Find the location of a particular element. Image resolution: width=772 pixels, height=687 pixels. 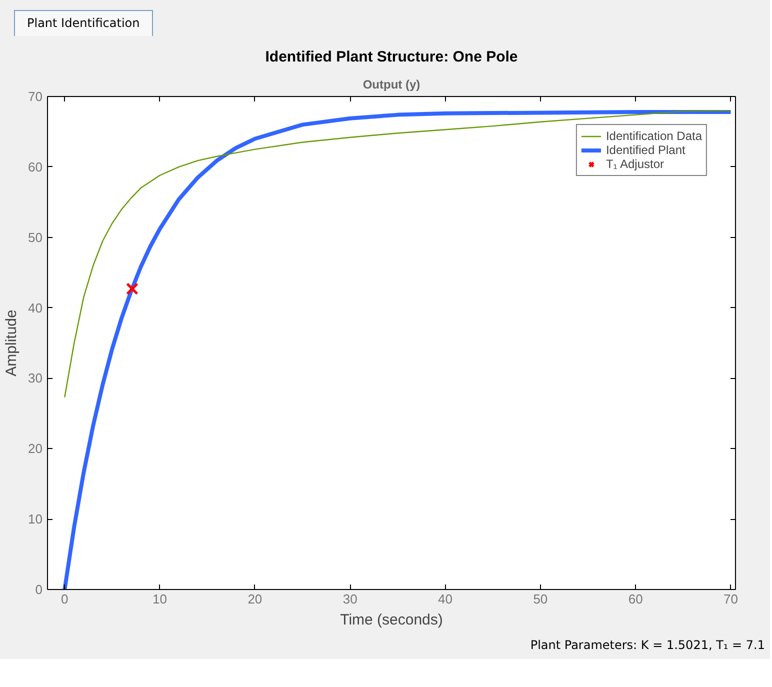

text: Plant Parameters: K = 1.5021, T₁ = 7.1 is located at coordinates (647, 645).